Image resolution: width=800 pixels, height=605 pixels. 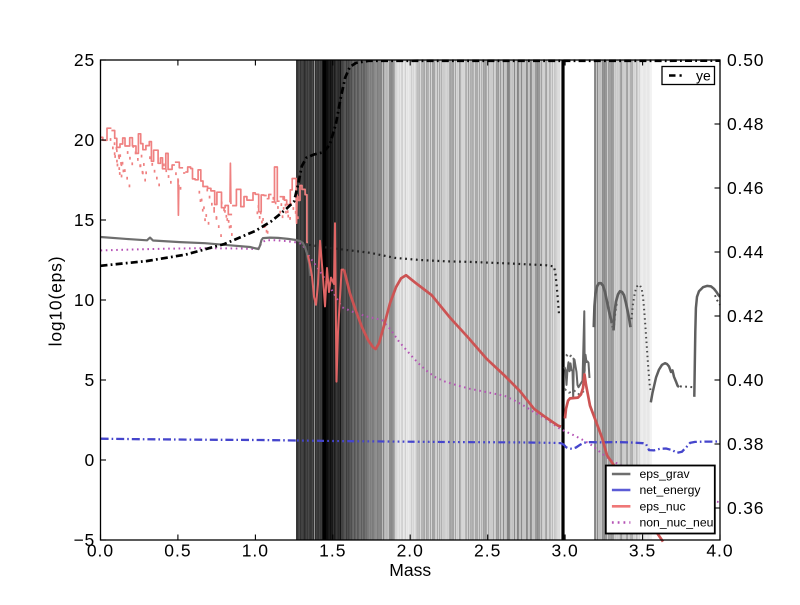 I want to click on svg-text: 2.5, so click(x=487, y=551).